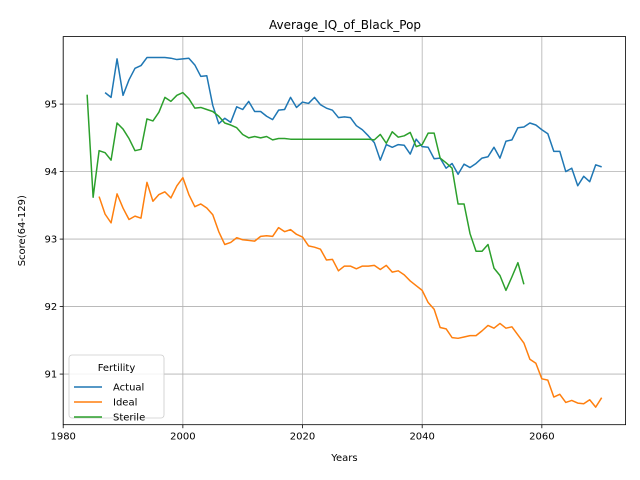 Image resolution: width=640 pixels, height=480 pixels. I want to click on x-tick-label: 2020, so click(302, 437).